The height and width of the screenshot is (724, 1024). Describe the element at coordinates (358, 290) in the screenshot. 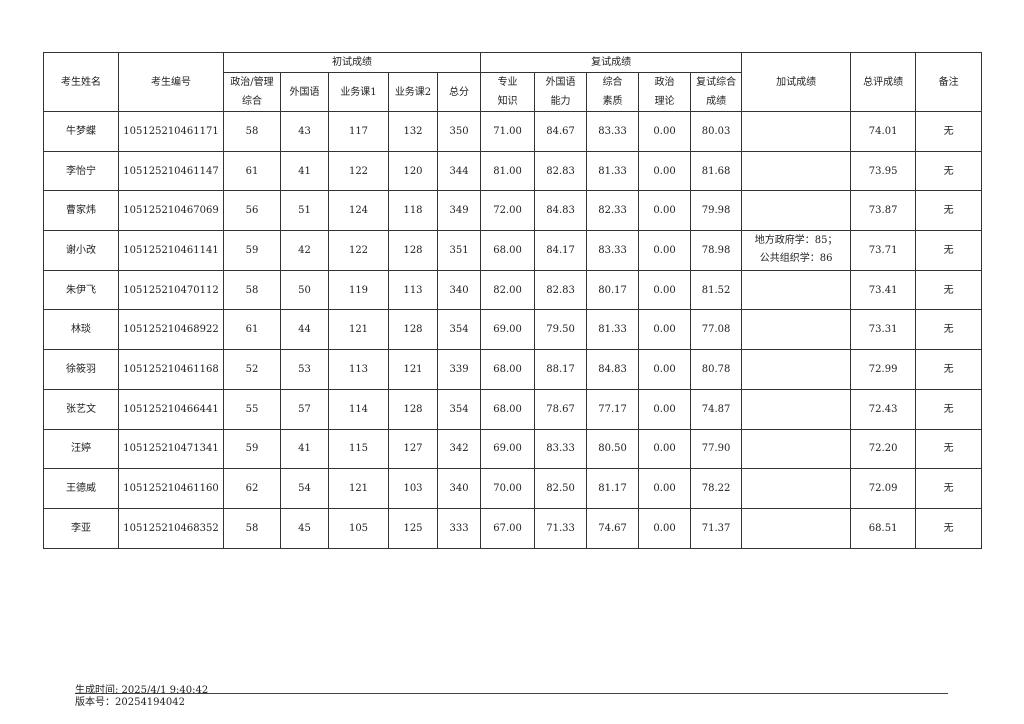

I see `table-cell: 119` at that location.